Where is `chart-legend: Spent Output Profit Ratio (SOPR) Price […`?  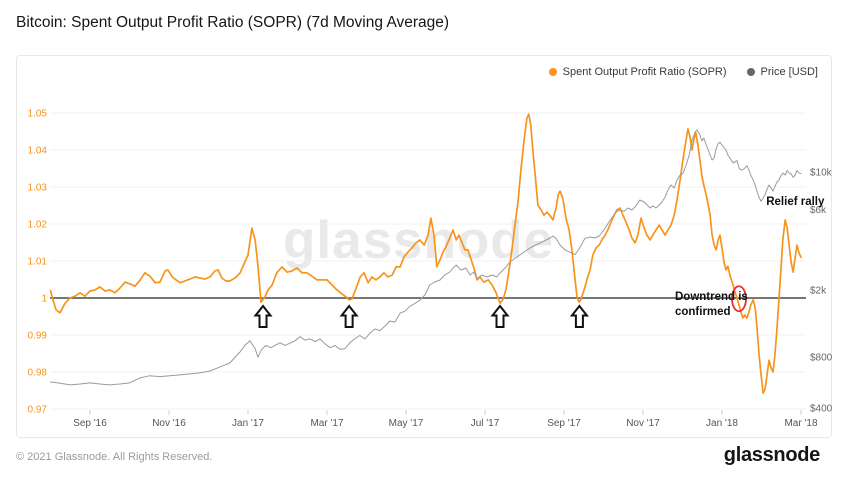
chart-legend: Spent Output Profit Ratio (SOPR) Price [… is located at coordinates (683, 72).